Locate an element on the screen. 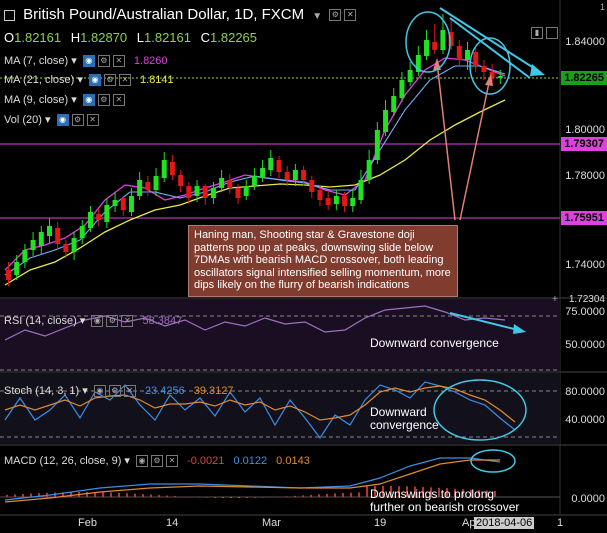 This screenshot has height=533, width=607. add-panel-icon: + is located at coordinates (555, 299).